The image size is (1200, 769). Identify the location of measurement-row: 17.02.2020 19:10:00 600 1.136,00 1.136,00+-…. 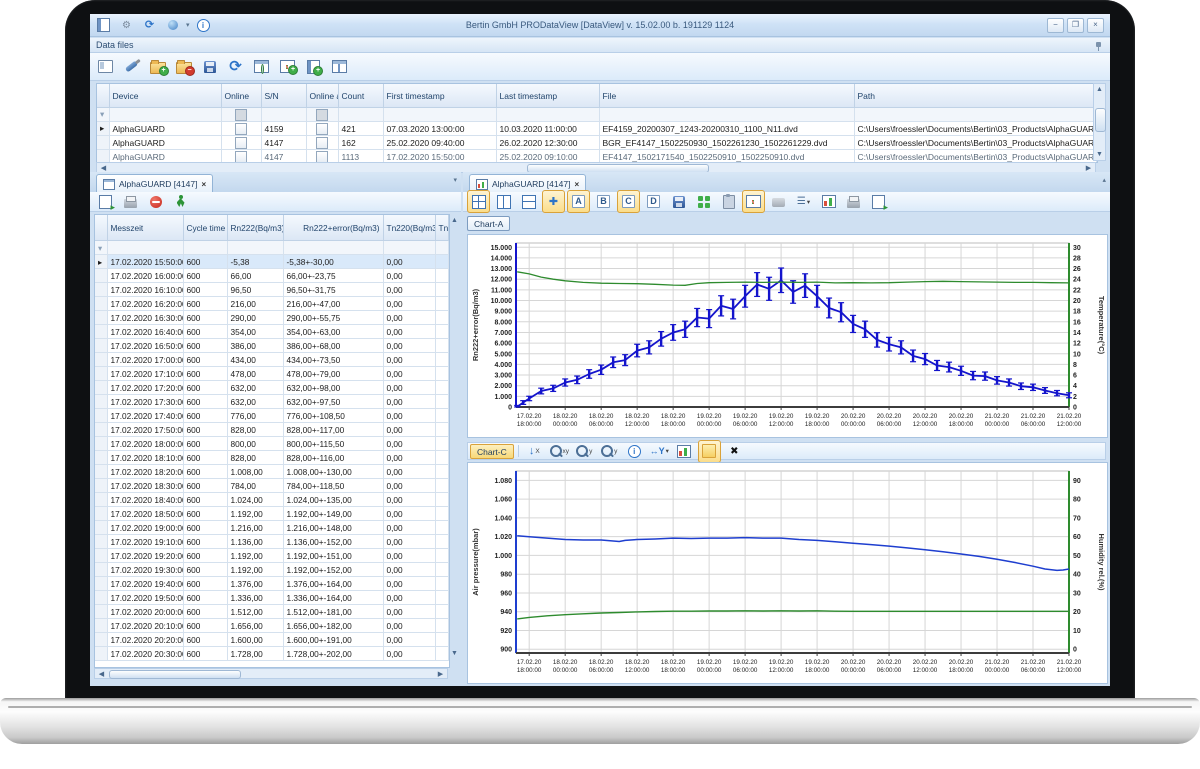
(272, 541).